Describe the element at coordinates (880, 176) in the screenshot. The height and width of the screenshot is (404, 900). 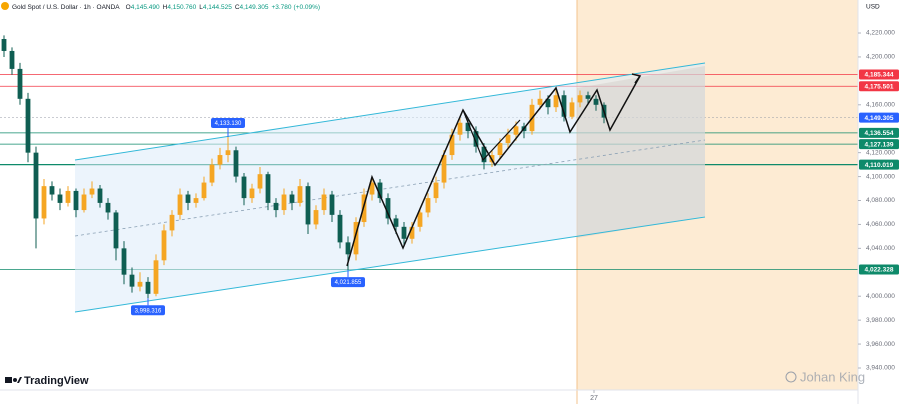
I see `y-tick-label: 4,100.000` at that location.